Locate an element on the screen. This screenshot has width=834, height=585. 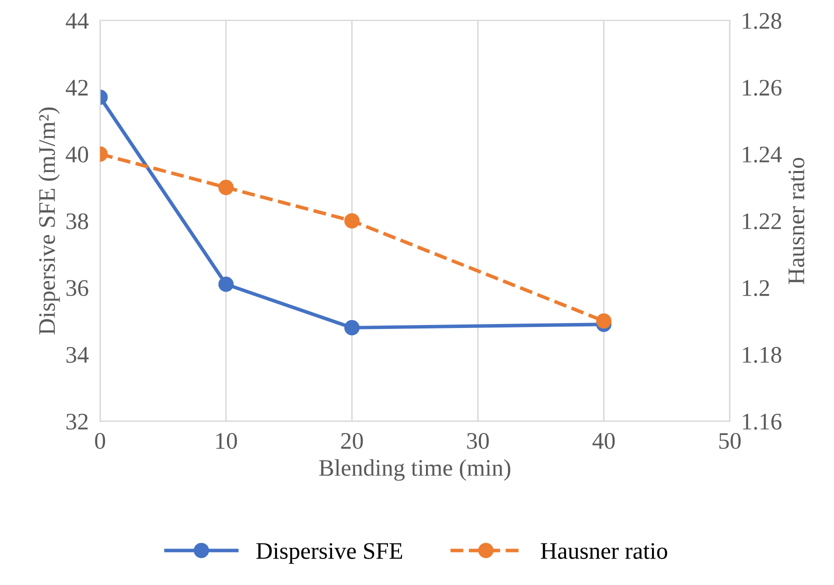
y-tick-label: 32 is located at coordinates (77, 422).